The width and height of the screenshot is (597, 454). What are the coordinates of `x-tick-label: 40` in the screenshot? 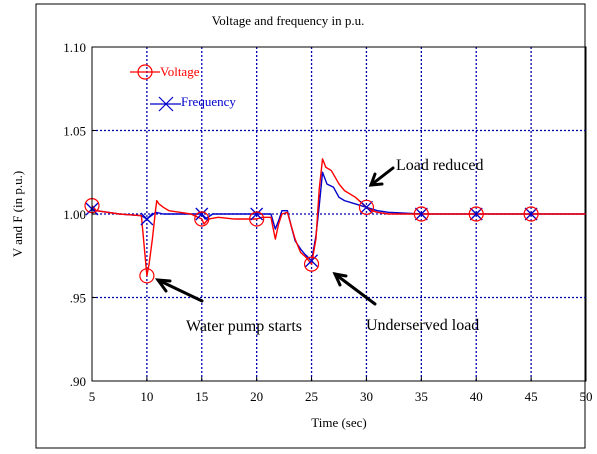 It's located at (476, 396).